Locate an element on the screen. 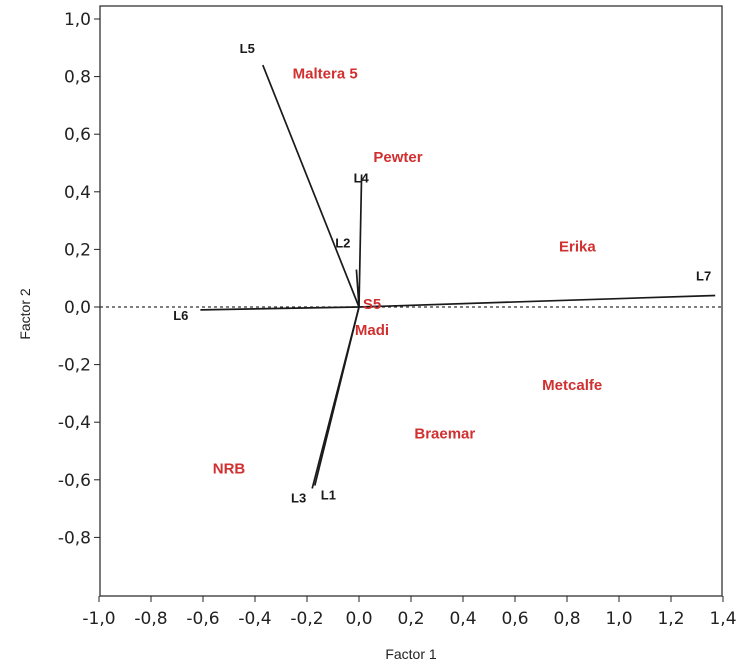 The image size is (750, 672). vector-label-l1: L1 is located at coordinates (328, 495).